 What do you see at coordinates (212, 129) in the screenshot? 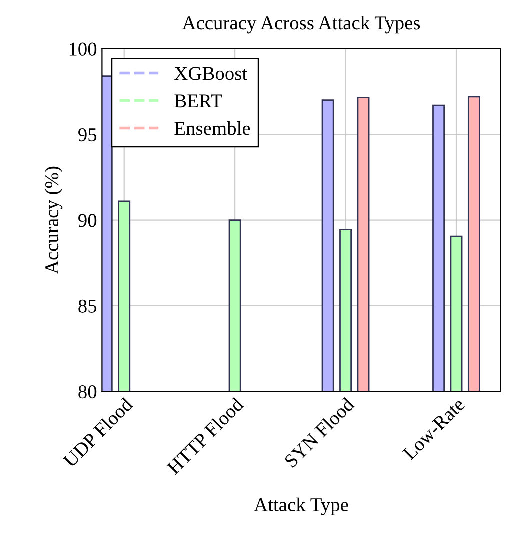
I see `legend-label: Ensemble` at bounding box center [212, 129].